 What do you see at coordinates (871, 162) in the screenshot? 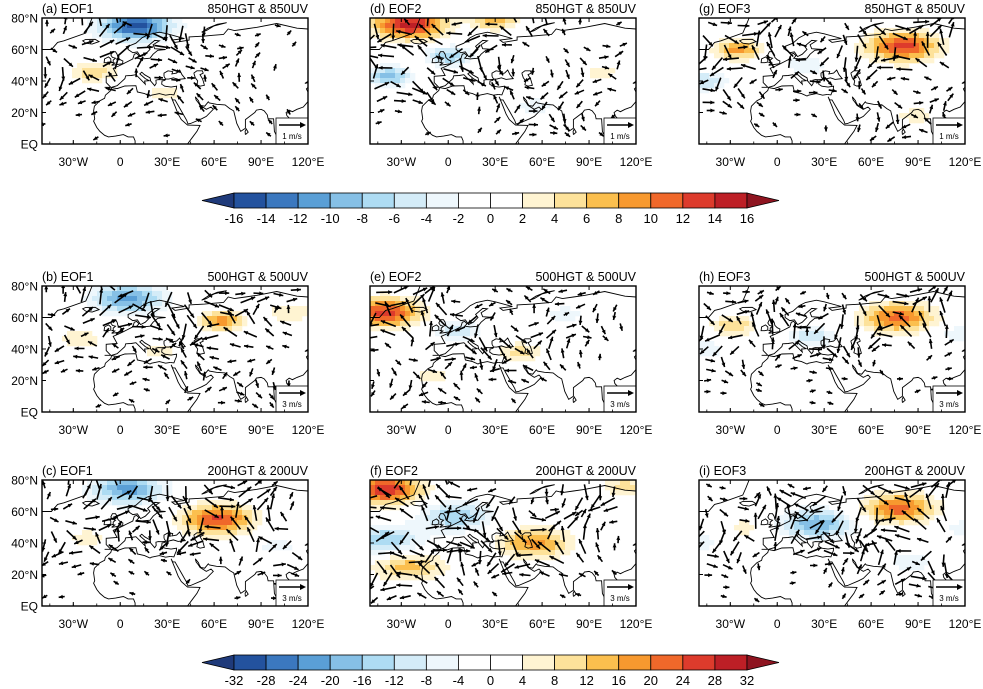
I see `x-tick-label: 60°E` at bounding box center [871, 162].